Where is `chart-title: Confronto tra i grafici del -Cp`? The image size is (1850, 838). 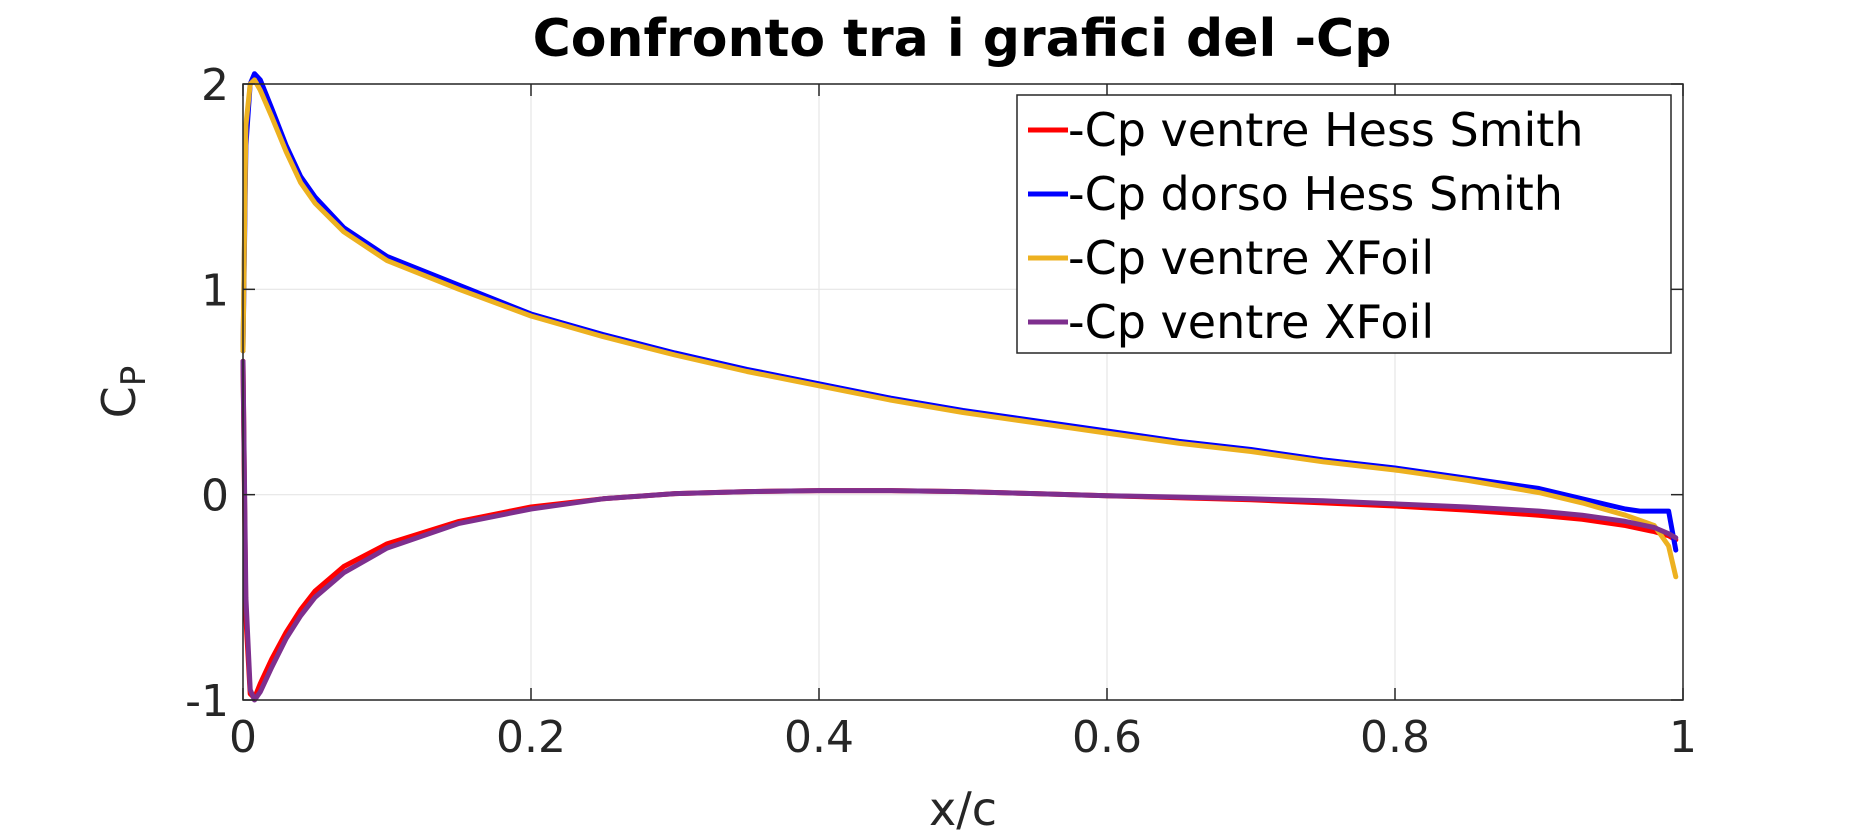
chart-title: Confronto tra i grafici del -Cp is located at coordinates (962, 39).